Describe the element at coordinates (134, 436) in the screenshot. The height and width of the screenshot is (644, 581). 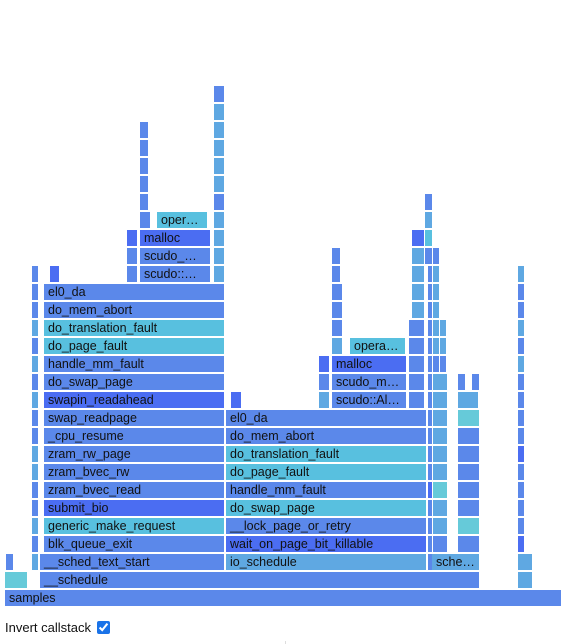
I see `flame-frame--cpu-resume: _cpu_resume` at that location.